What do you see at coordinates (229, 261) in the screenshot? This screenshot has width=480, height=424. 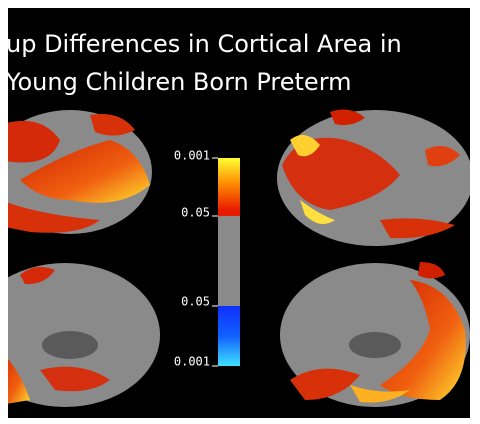 I see `colorbar-neutral` at bounding box center [229, 261].